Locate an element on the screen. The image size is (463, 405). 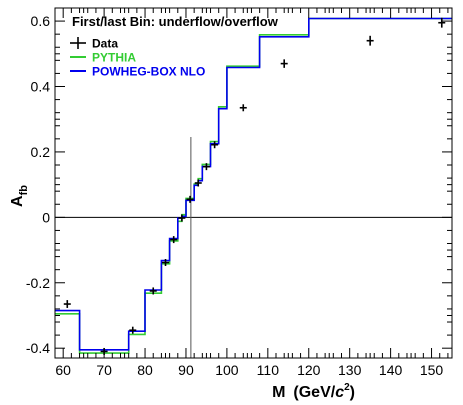
x-axis-label-unit-open: (GeV/ is located at coordinates (314, 392).